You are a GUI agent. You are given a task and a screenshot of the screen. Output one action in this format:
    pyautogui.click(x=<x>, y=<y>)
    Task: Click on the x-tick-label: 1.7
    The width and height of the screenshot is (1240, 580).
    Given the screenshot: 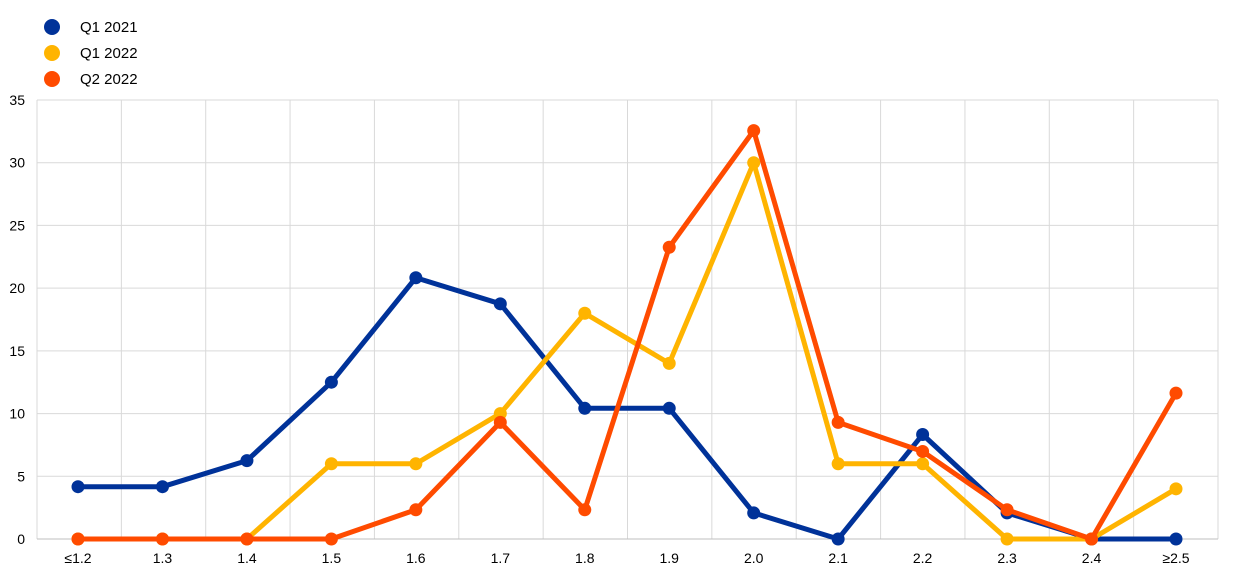 What is the action you would take?
    pyautogui.click(x=501, y=558)
    